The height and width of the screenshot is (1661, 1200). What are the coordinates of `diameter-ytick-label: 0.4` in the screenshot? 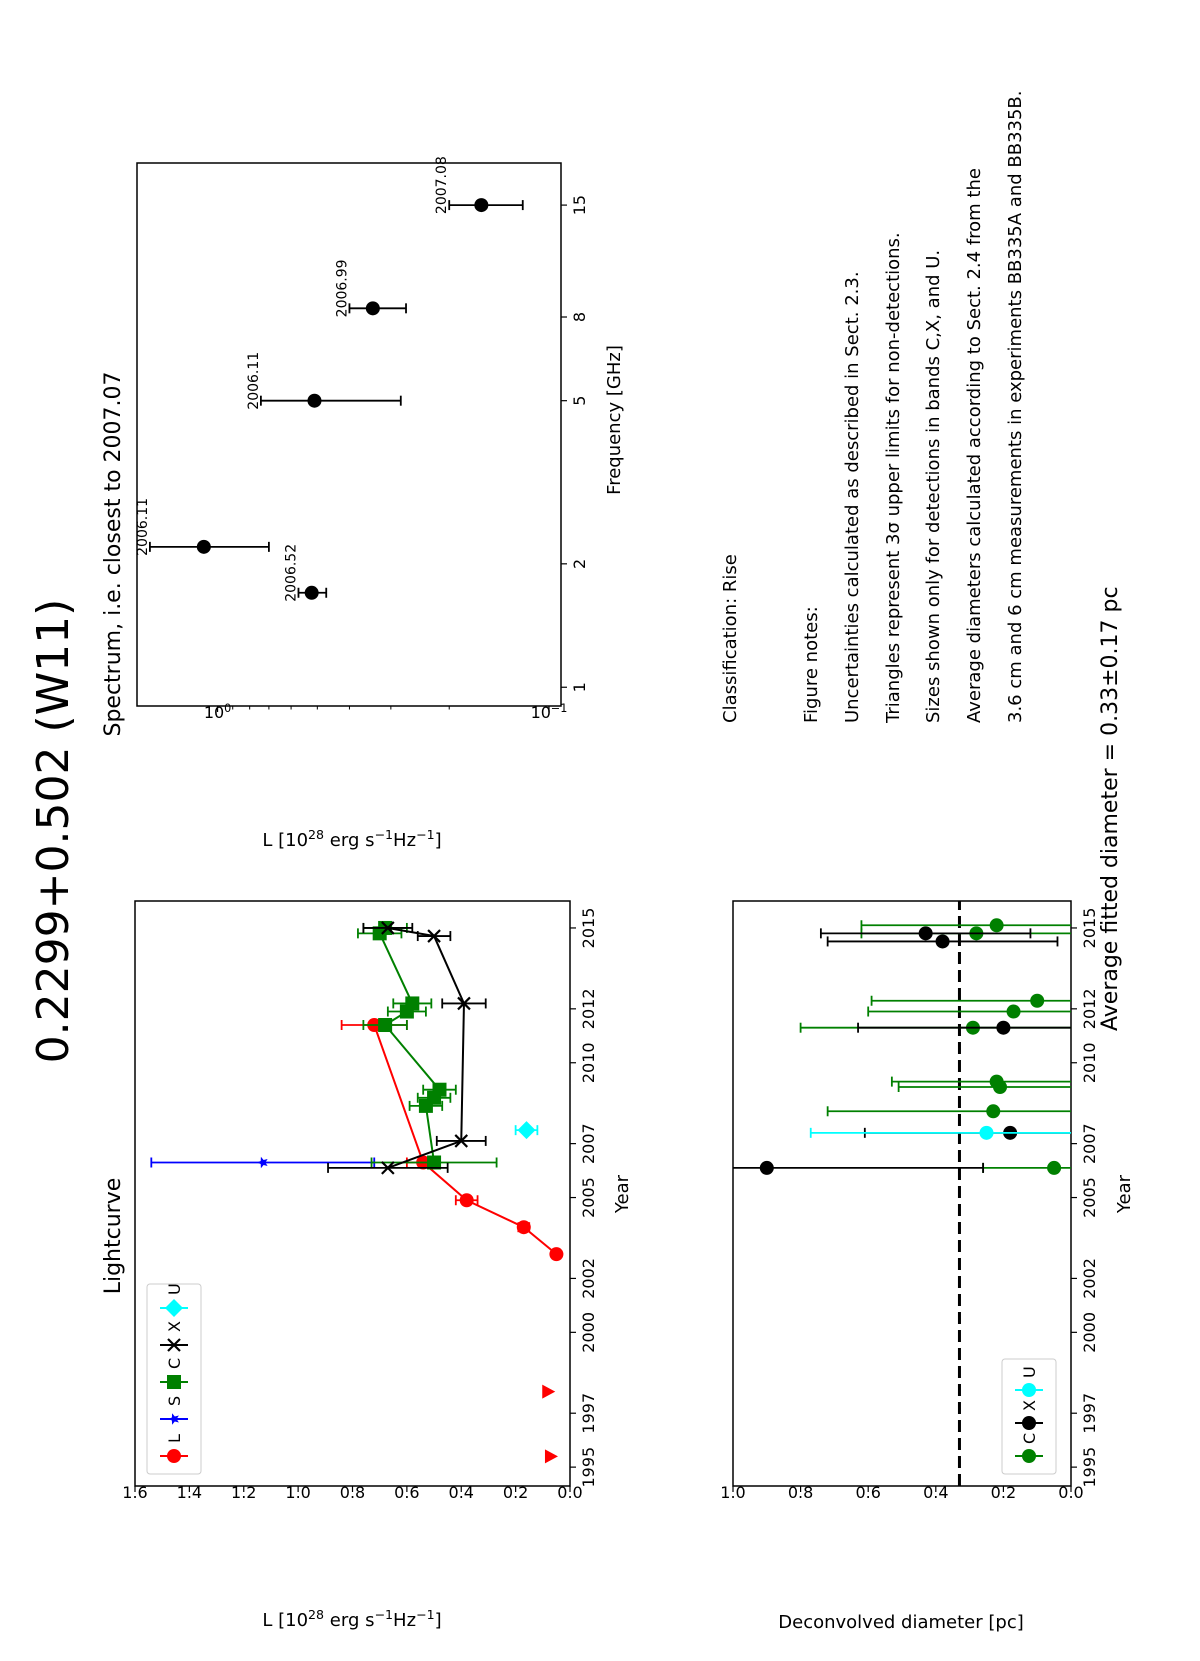 It's located at (935, 1492).